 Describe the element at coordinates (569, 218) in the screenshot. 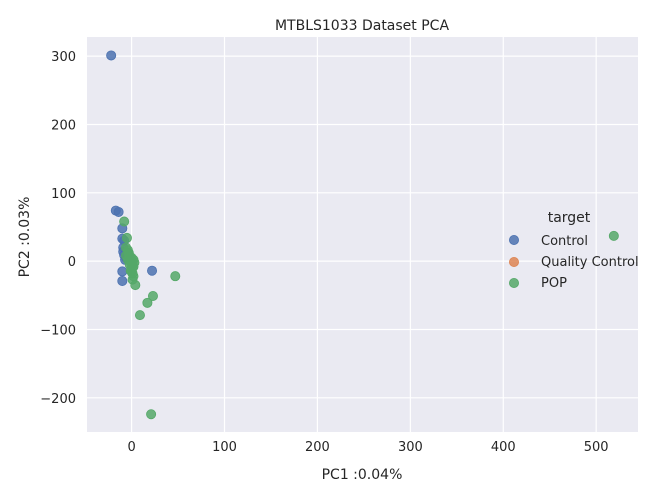

I see `legend-title: target` at that location.